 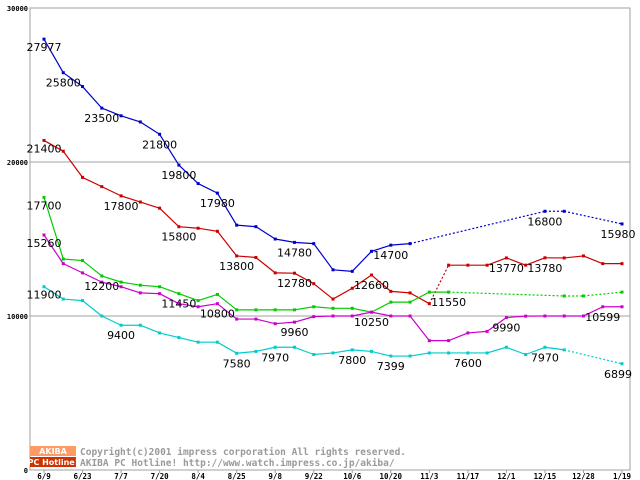 What do you see at coordinates (178, 304) in the screenshot?
I see `data-label: 11450` at bounding box center [178, 304].